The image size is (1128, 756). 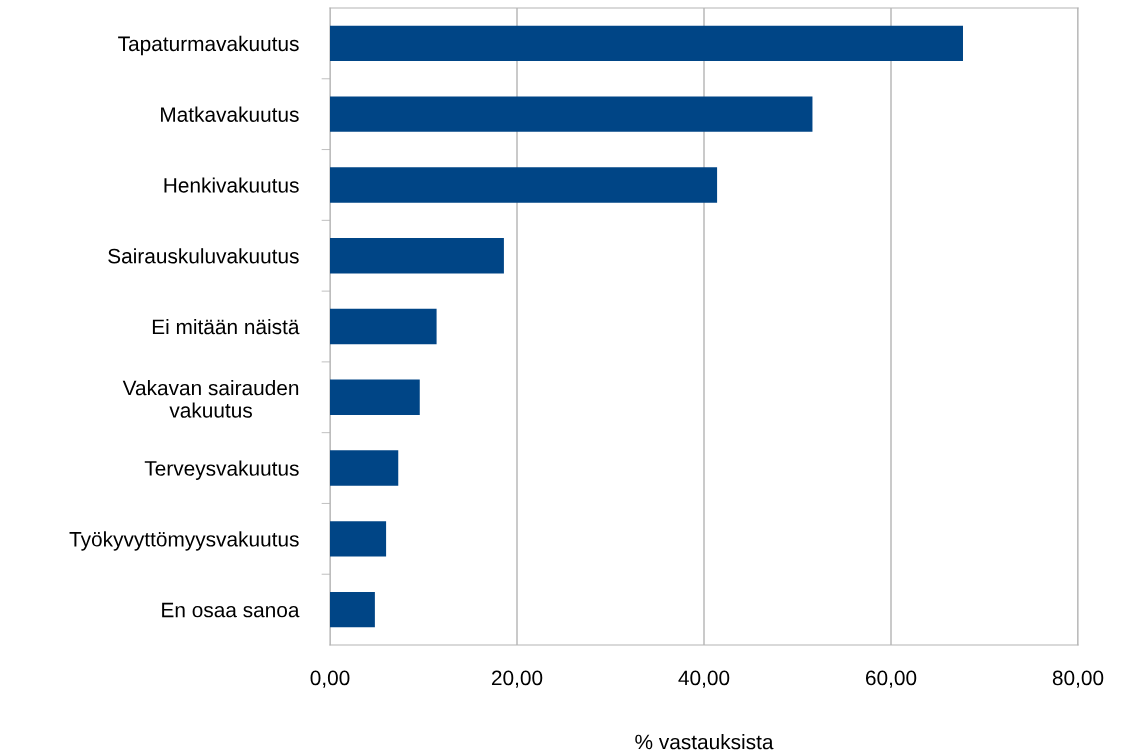 I want to click on x-tick-label: 80,00, so click(x=1078, y=679).